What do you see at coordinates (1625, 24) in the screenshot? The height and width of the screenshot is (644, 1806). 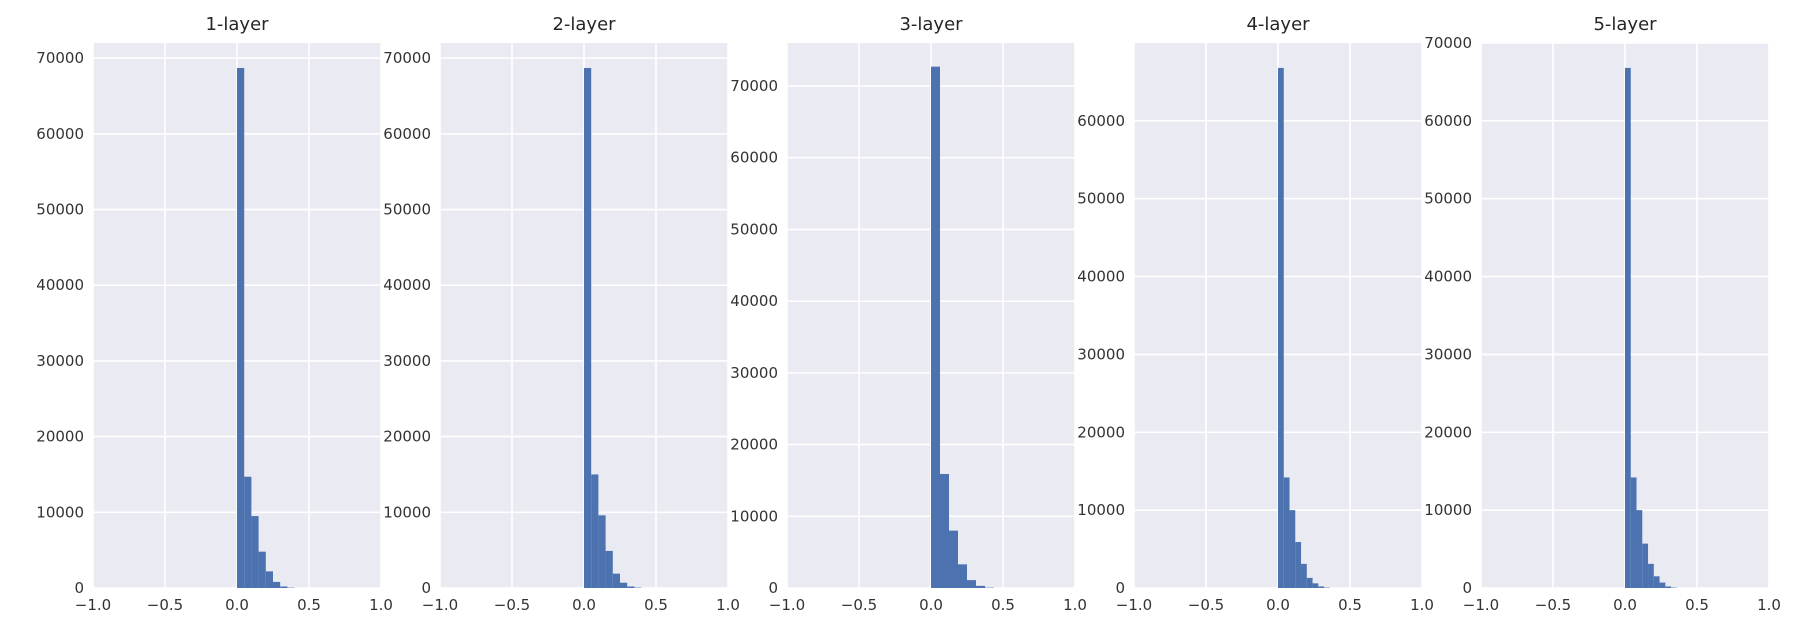 I see `chart-title: 5-layer` at bounding box center [1625, 24].